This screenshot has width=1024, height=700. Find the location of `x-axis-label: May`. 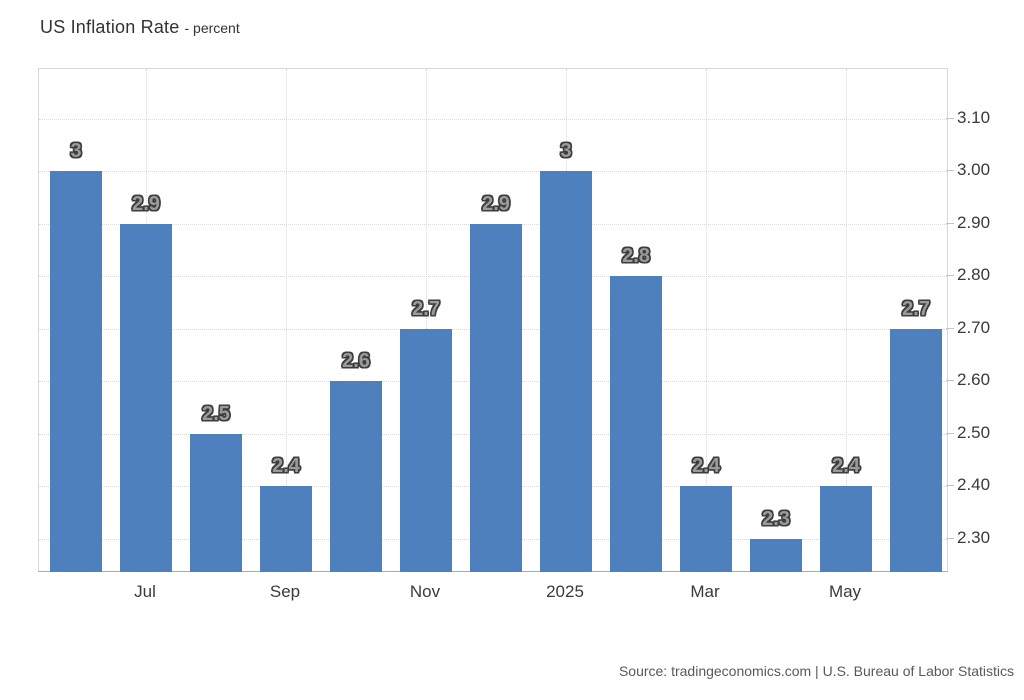

x-axis-label: May is located at coordinates (845, 591).